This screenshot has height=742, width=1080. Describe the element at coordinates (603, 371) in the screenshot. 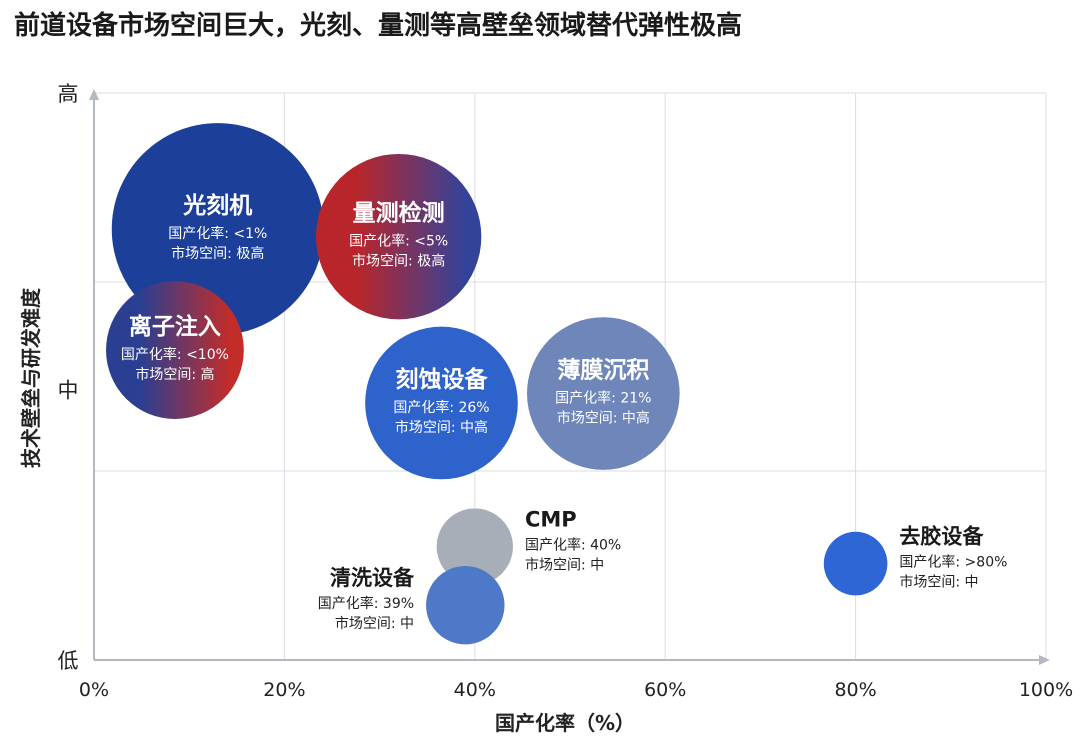

I see `bubble-name: 薄膜沉积` at that location.